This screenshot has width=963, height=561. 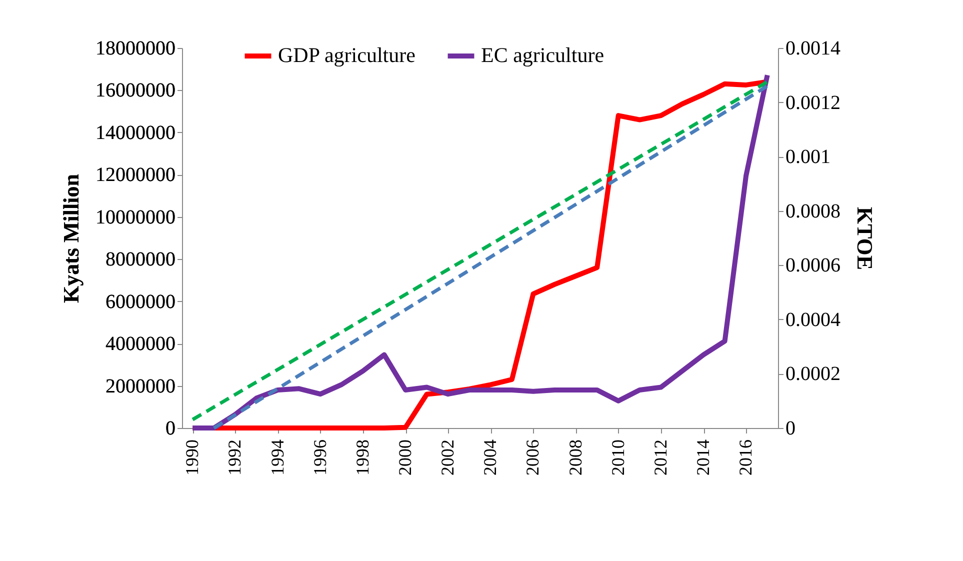 What do you see at coordinates (791, 429) in the screenshot?
I see `y2-tick-label: 0` at bounding box center [791, 429].